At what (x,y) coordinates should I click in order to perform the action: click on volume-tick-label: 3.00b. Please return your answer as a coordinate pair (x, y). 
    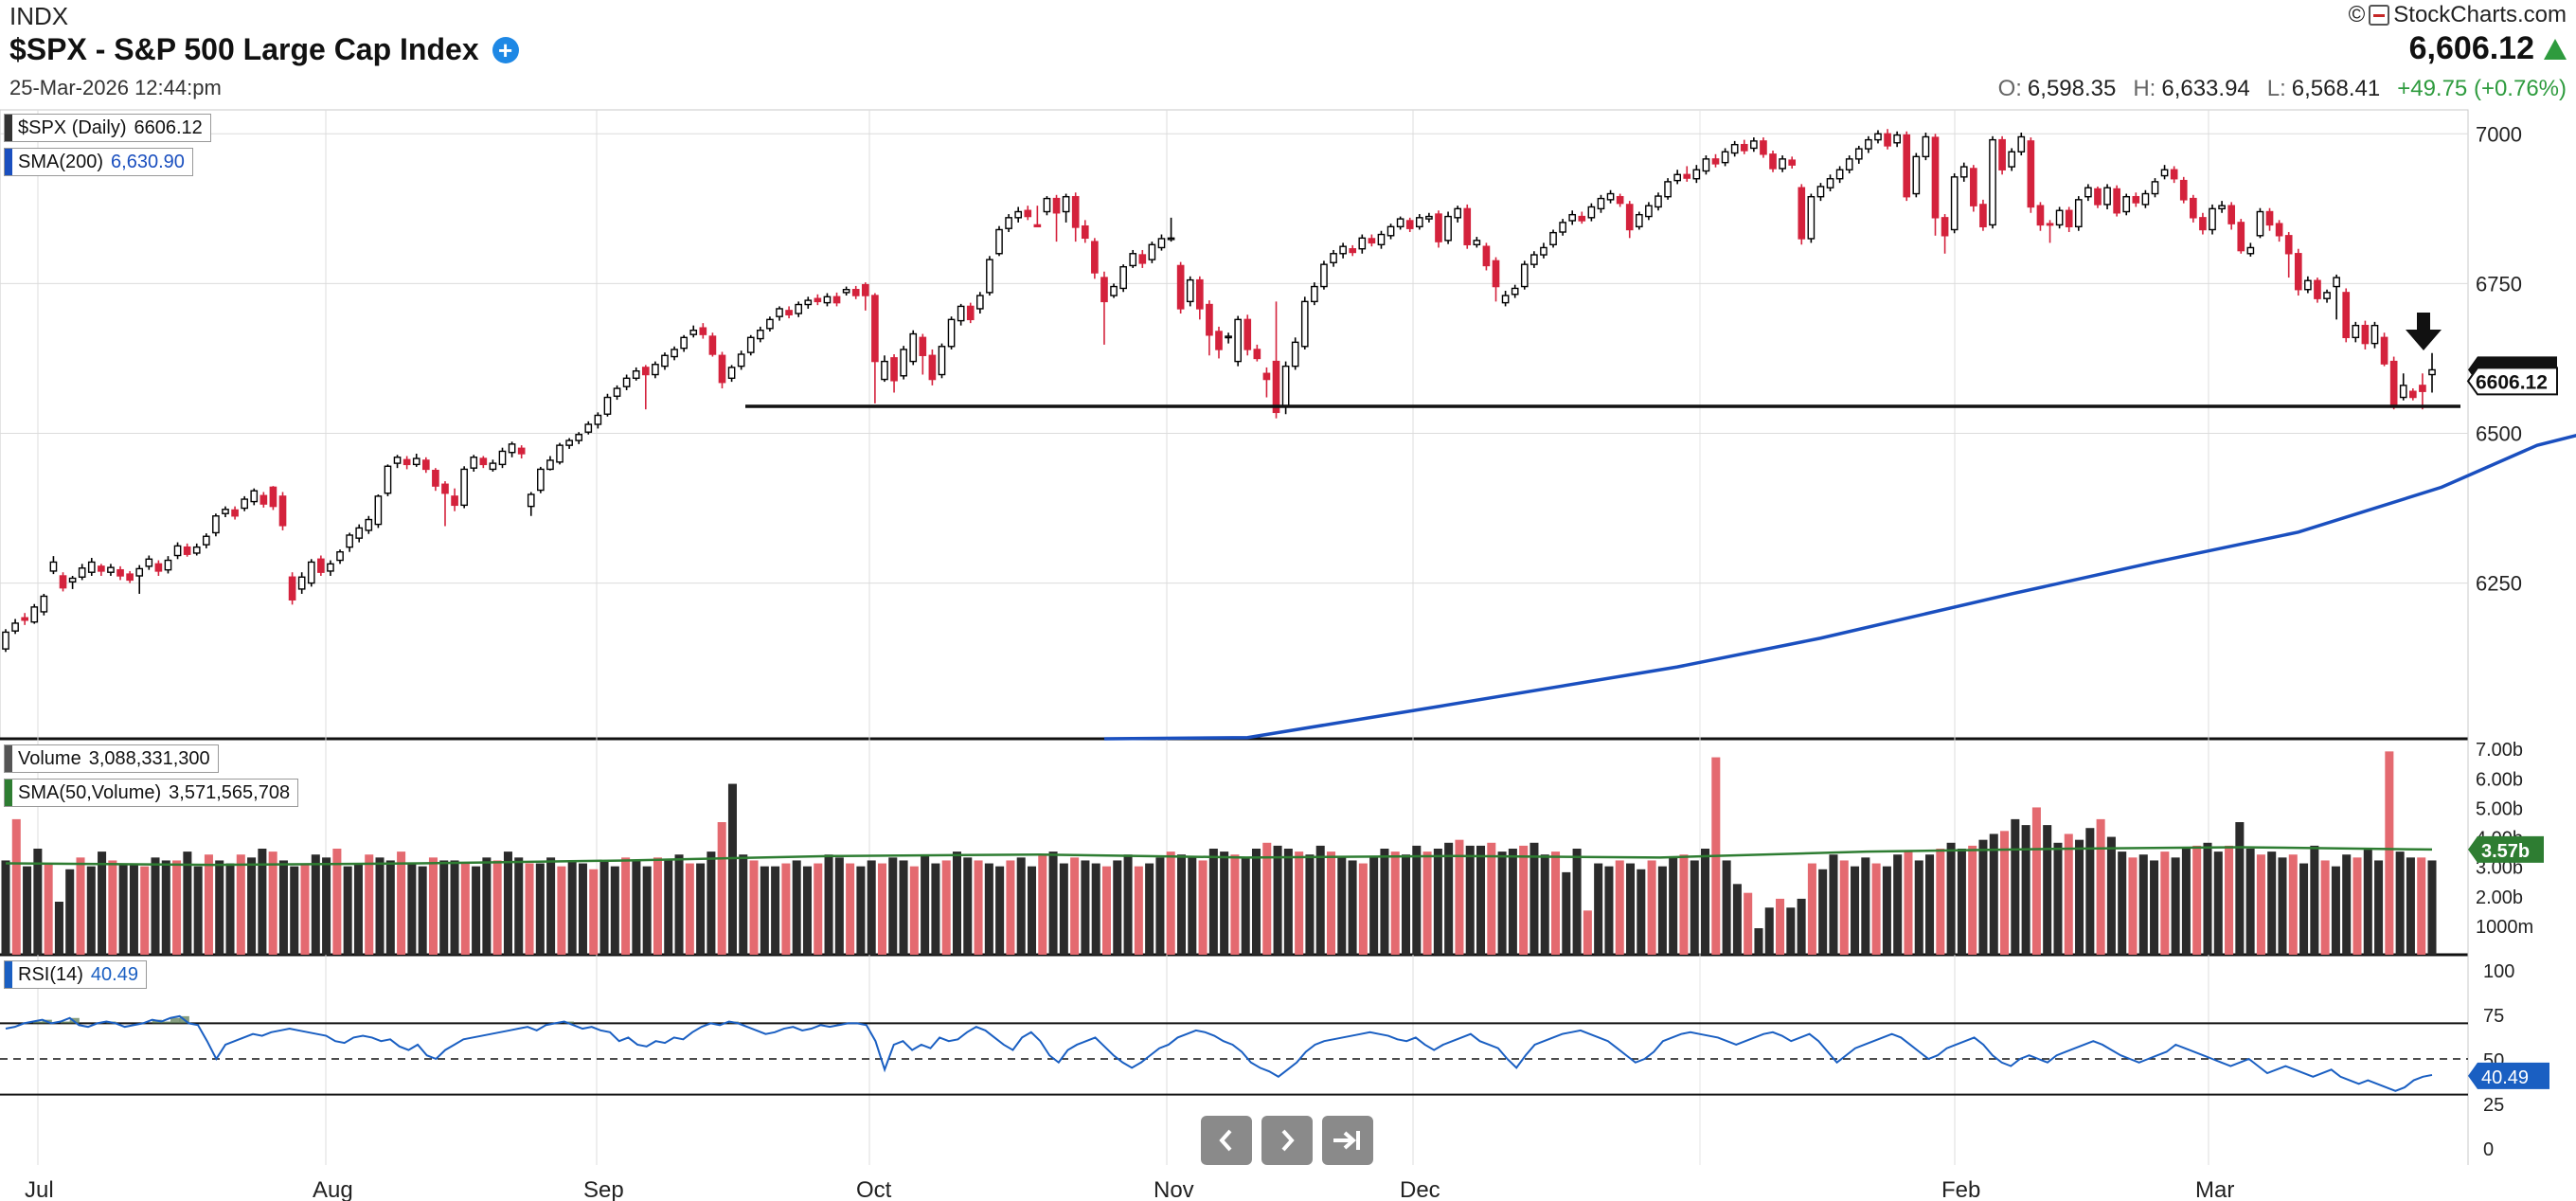
    Looking at the image, I should click on (2499, 868).